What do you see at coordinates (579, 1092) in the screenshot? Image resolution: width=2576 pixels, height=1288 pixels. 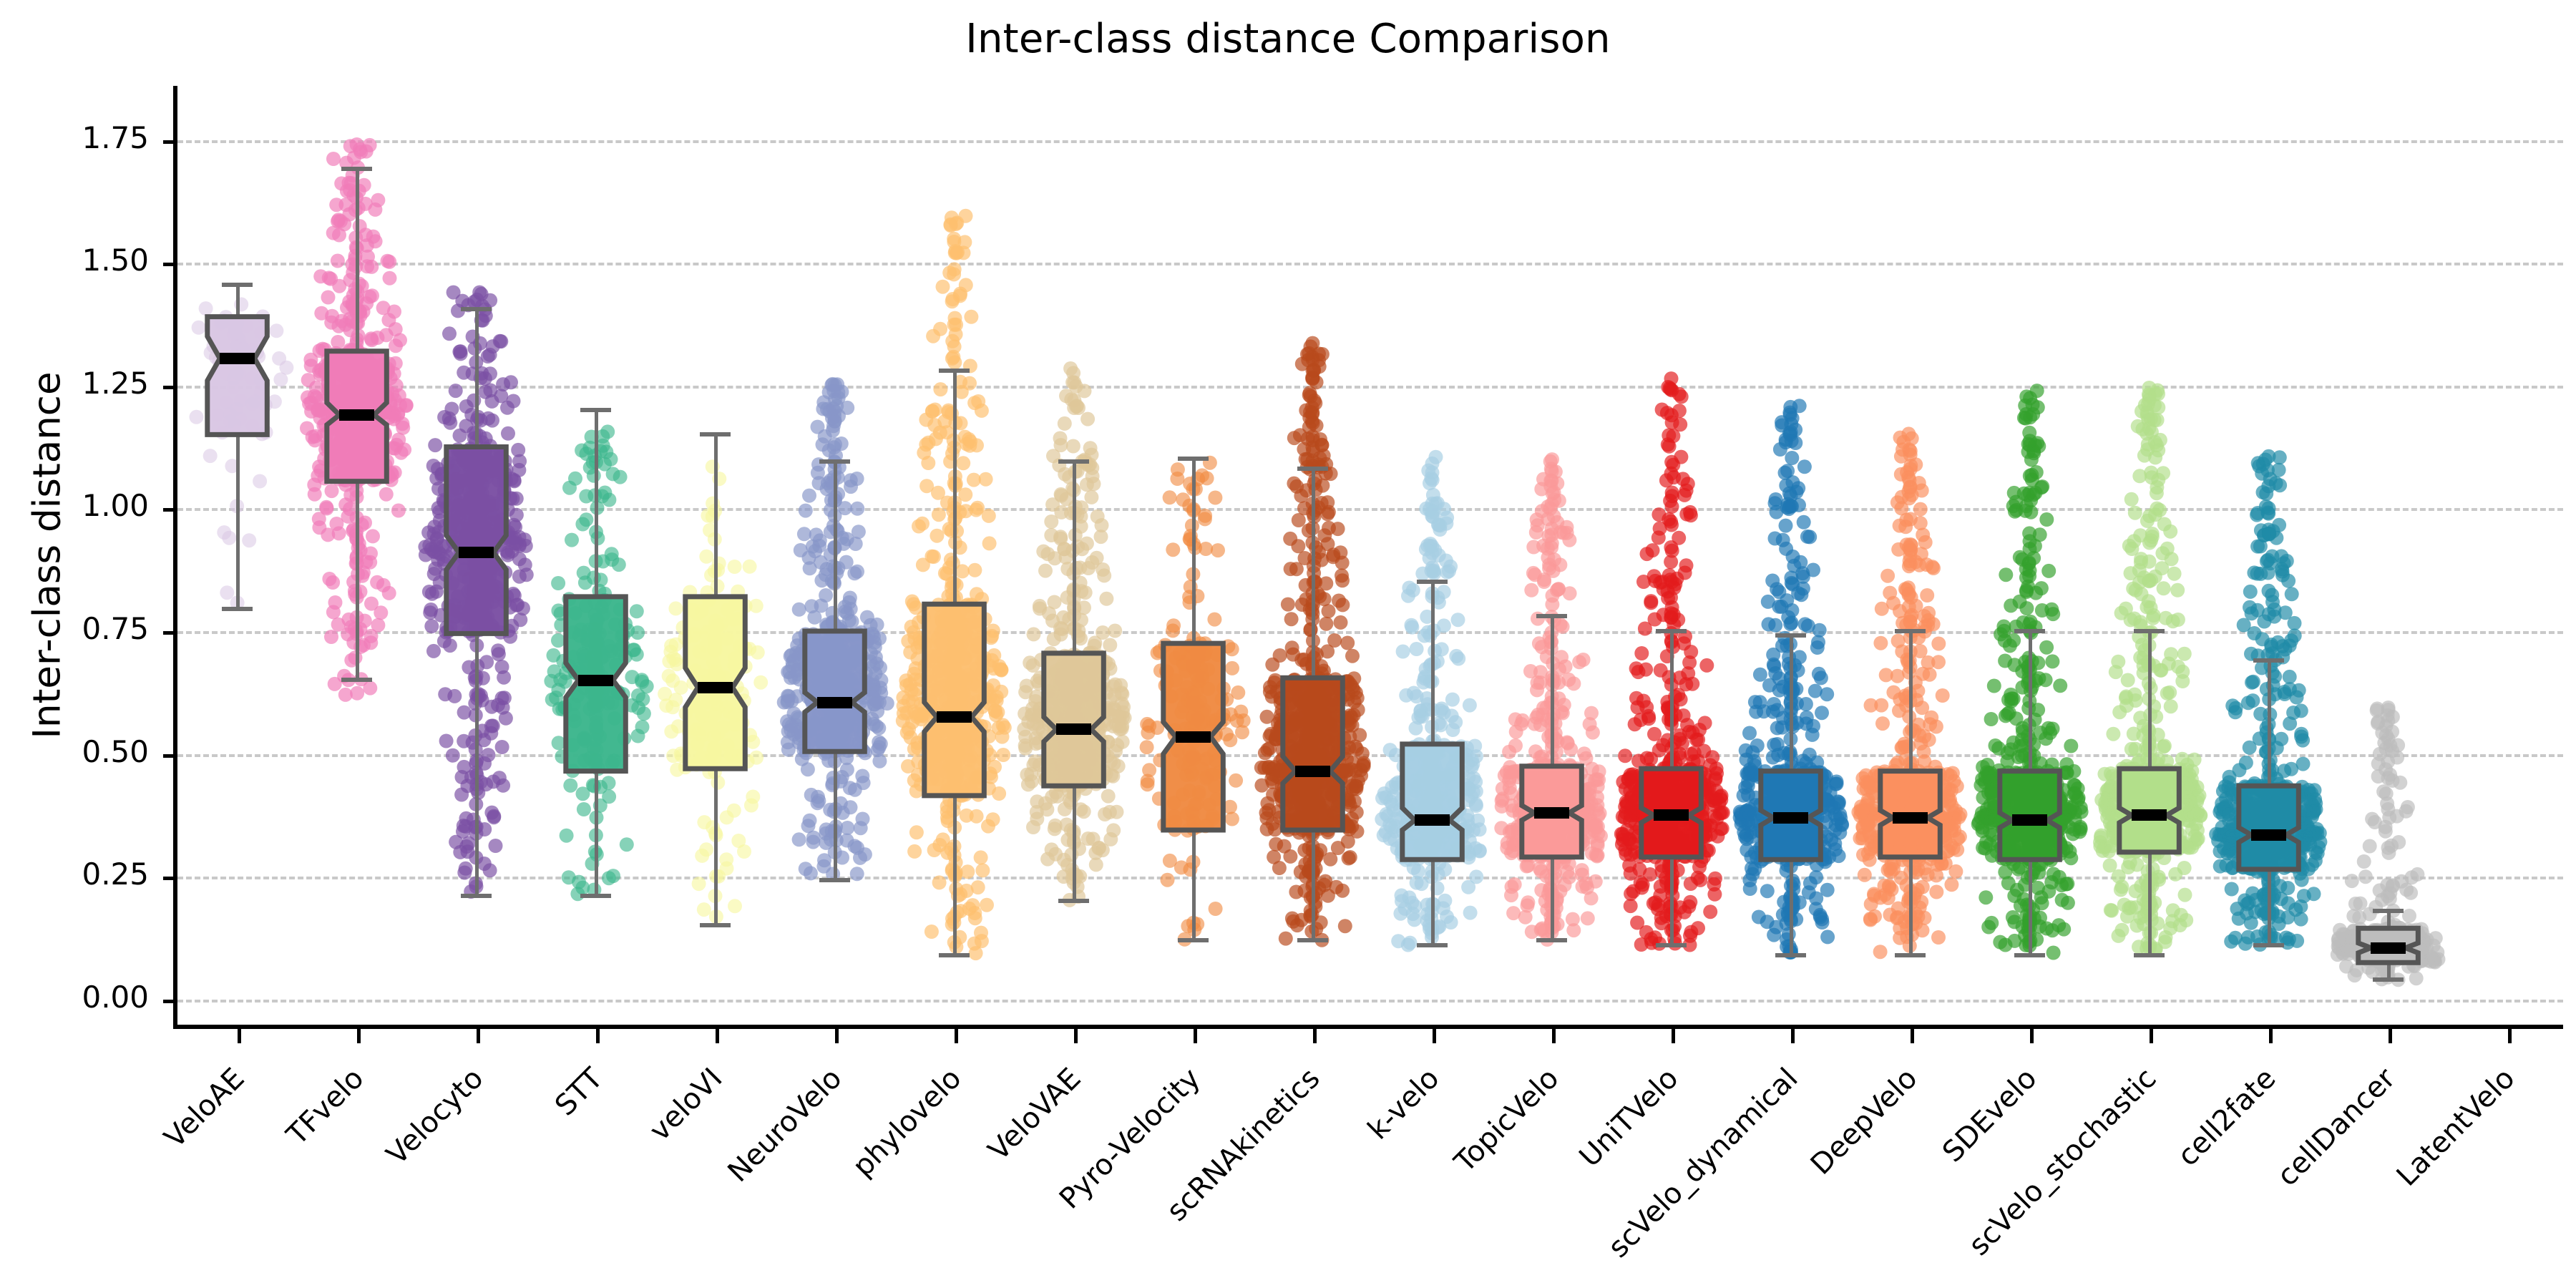 I see `x-tick-label-stt: STT` at bounding box center [579, 1092].